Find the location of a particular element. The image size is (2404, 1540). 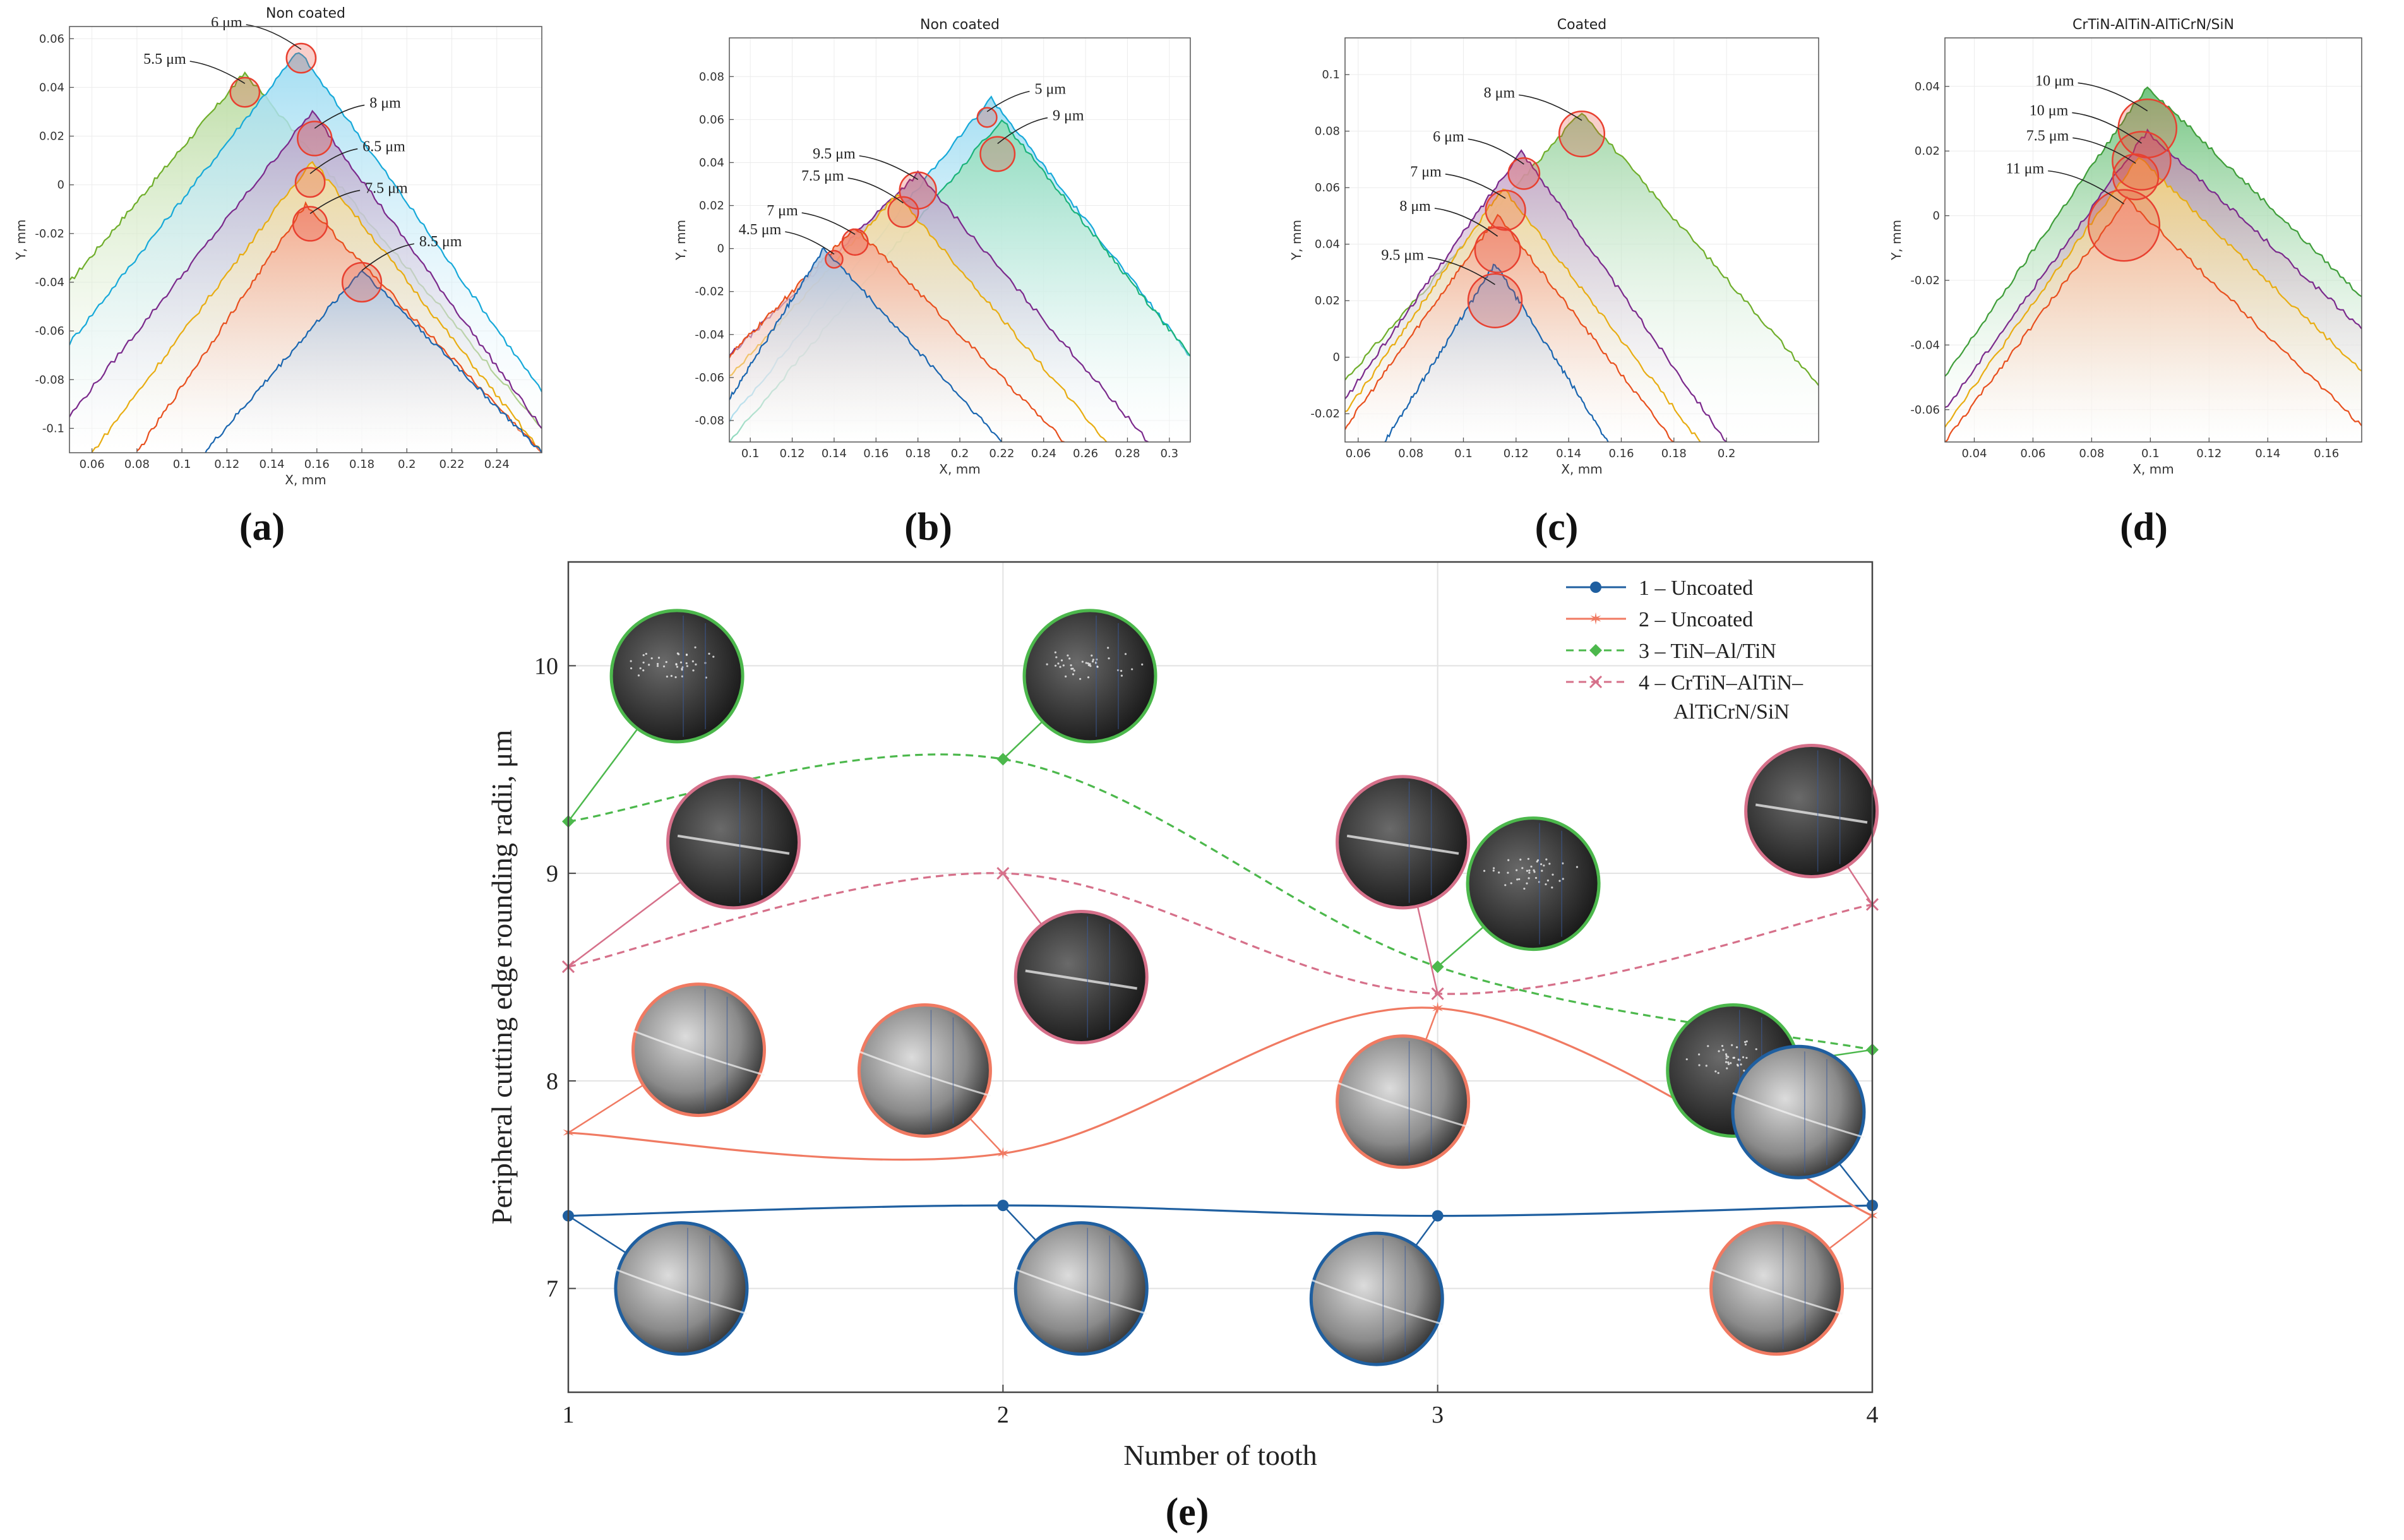

series-area is located at coordinates (1496, 353).